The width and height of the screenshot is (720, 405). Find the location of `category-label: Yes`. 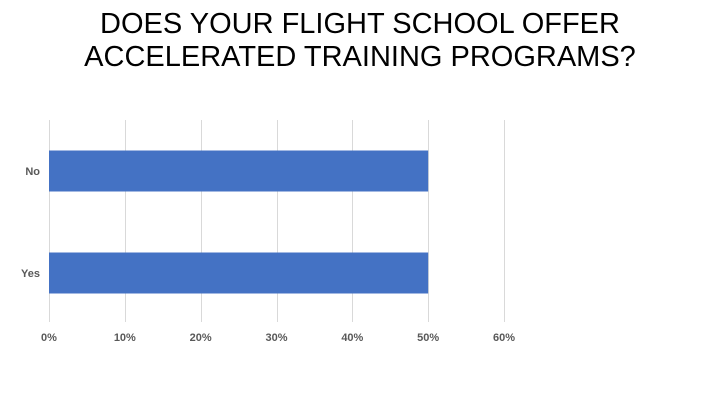

category-label: Yes is located at coordinates (30, 274).